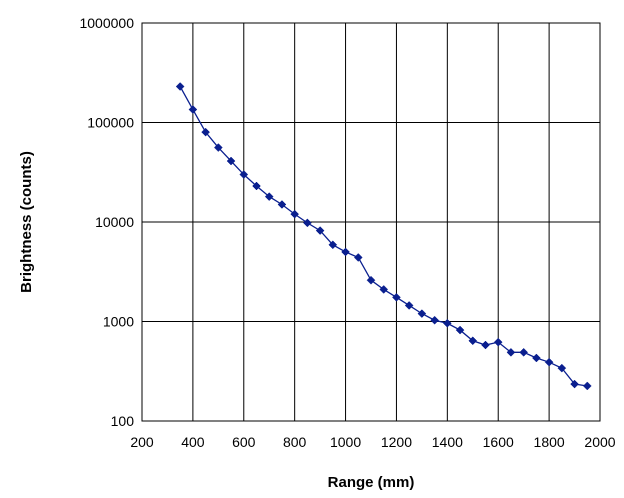 Image resolution: width=624 pixels, height=498 pixels. Describe the element at coordinates (118, 322) in the screenshot. I see `y-tick-label-1: 1000` at that location.